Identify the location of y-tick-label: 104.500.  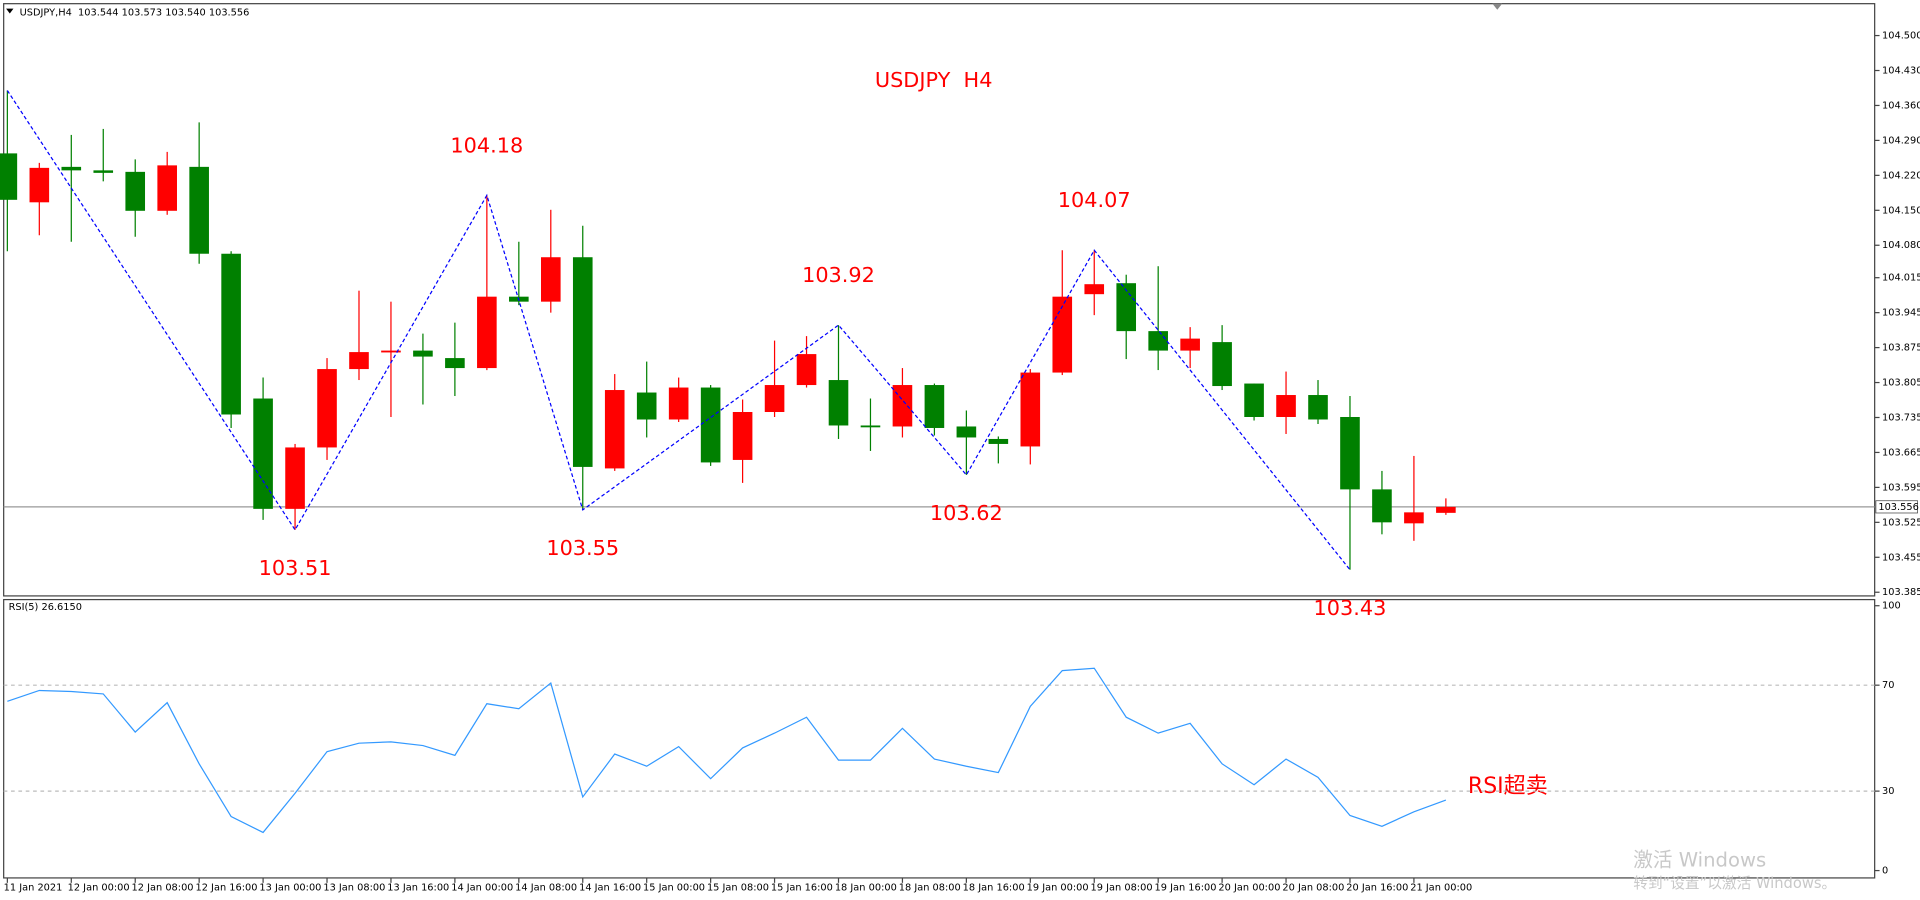
(1901, 36).